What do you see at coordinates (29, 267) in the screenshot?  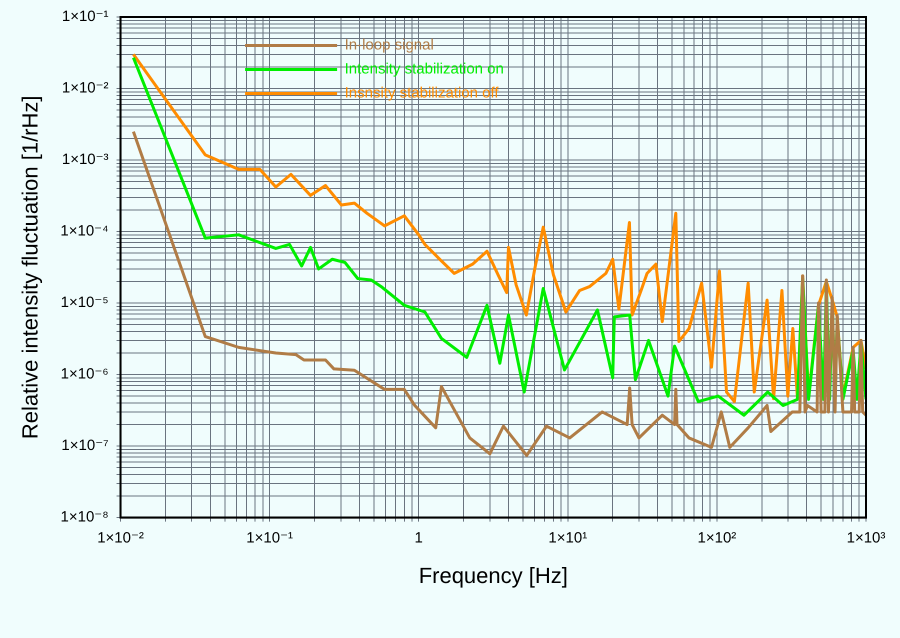 I see `y-axis-title: Relative intensity fluctuation [1/rHz]` at bounding box center [29, 267].